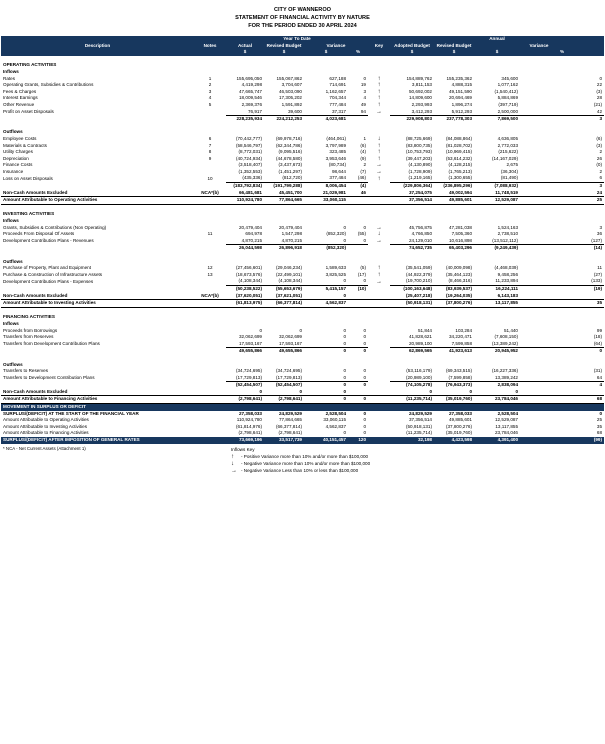 This screenshot has width=605, height=744. Describe the element at coordinates (418, 274) in the screenshot. I see `cell-adopt: (44,922,379)` at that location.